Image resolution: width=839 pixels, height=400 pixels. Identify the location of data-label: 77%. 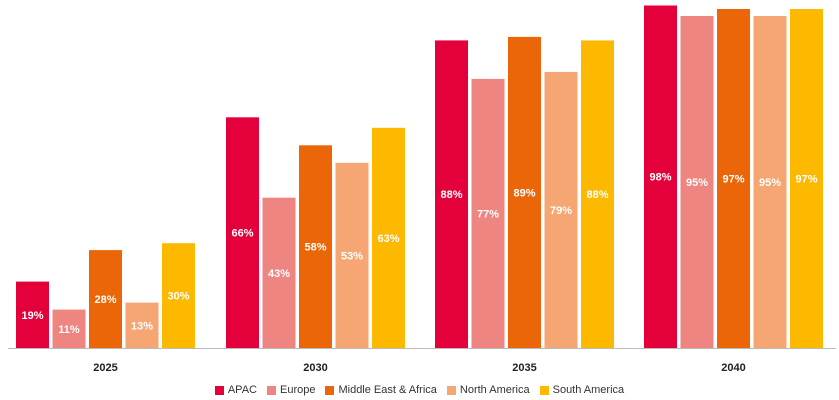
(488, 214).